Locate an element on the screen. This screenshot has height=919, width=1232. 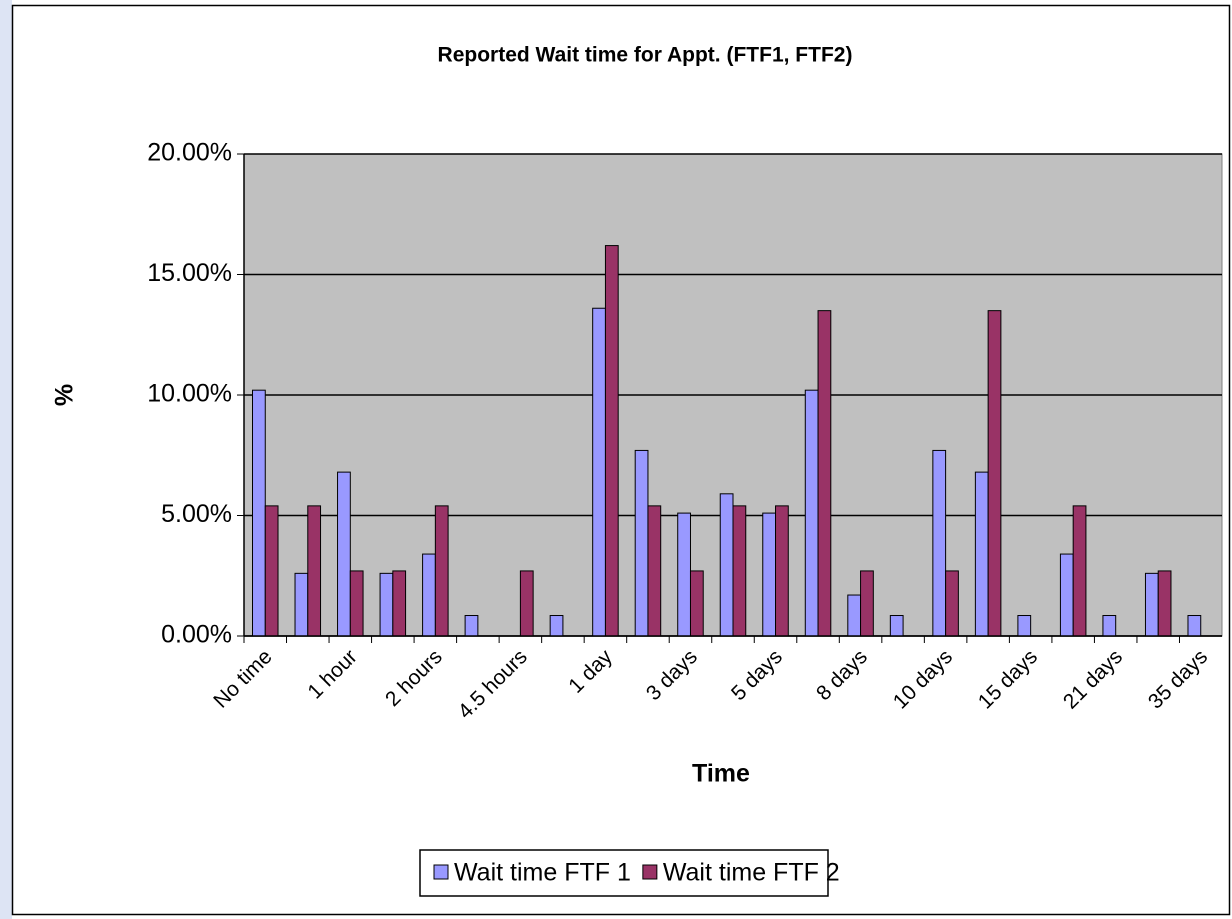
y-tick-label: 20.00% is located at coordinates (189, 153).